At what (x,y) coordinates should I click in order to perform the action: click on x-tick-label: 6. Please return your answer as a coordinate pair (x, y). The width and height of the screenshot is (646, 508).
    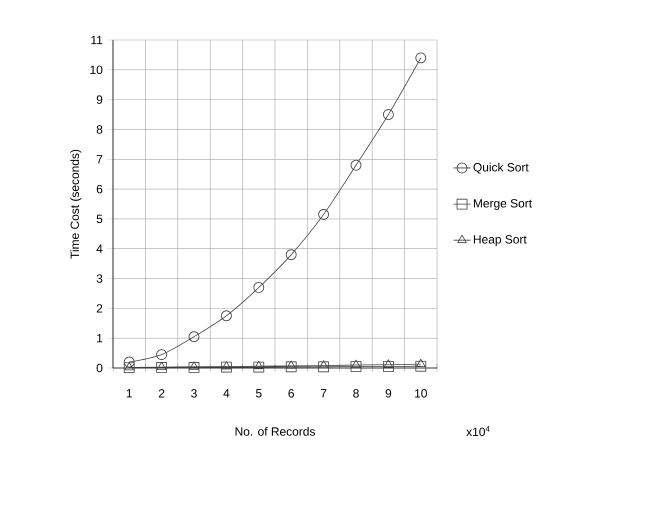
    Looking at the image, I should click on (291, 393).